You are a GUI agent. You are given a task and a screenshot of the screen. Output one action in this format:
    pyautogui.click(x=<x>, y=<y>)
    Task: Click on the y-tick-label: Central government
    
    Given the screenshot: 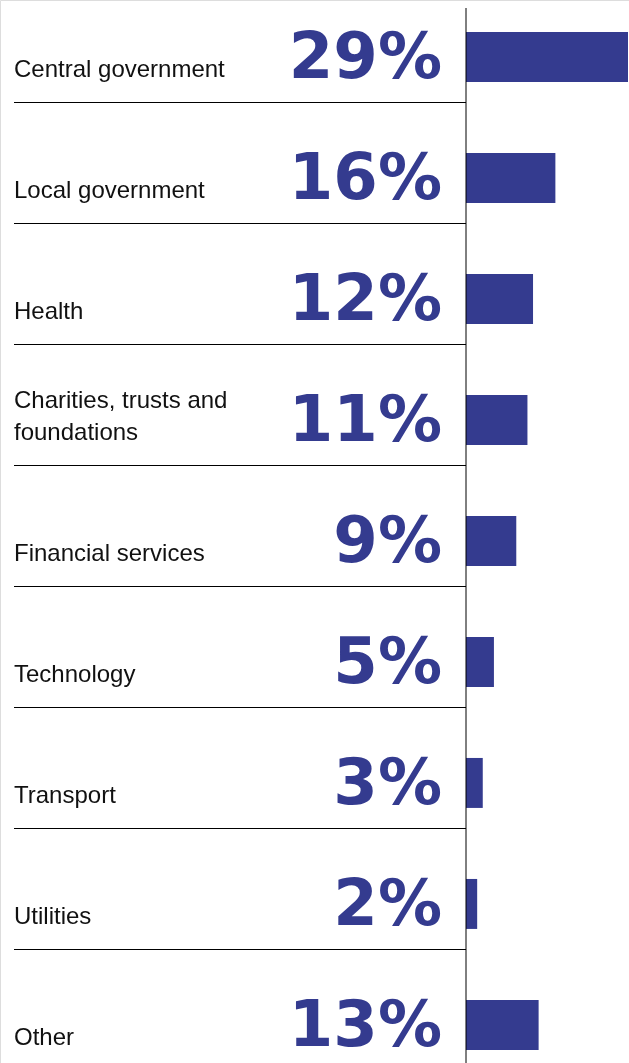 What is the action you would take?
    pyautogui.click(x=120, y=68)
    